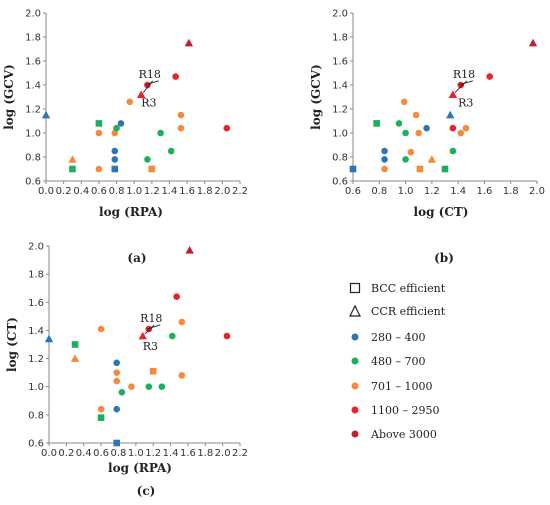 Image resolution: width=550 pixels, height=505 pixels. I want to click on y-tick-label: 0.8, so click(36, 415).